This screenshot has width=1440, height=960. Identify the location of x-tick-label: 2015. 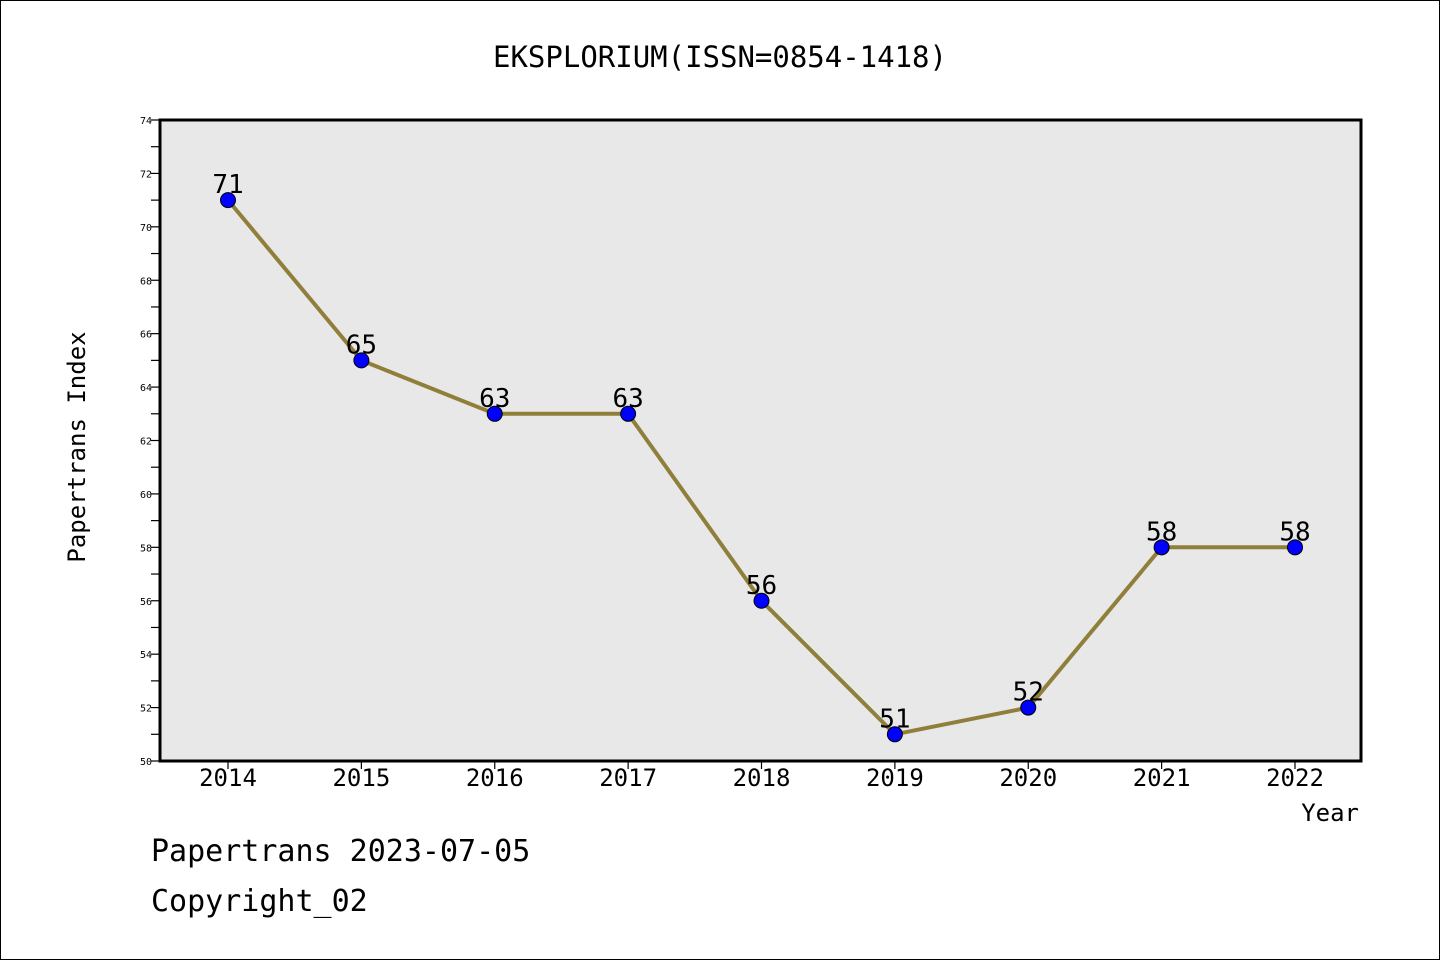
(361, 778).